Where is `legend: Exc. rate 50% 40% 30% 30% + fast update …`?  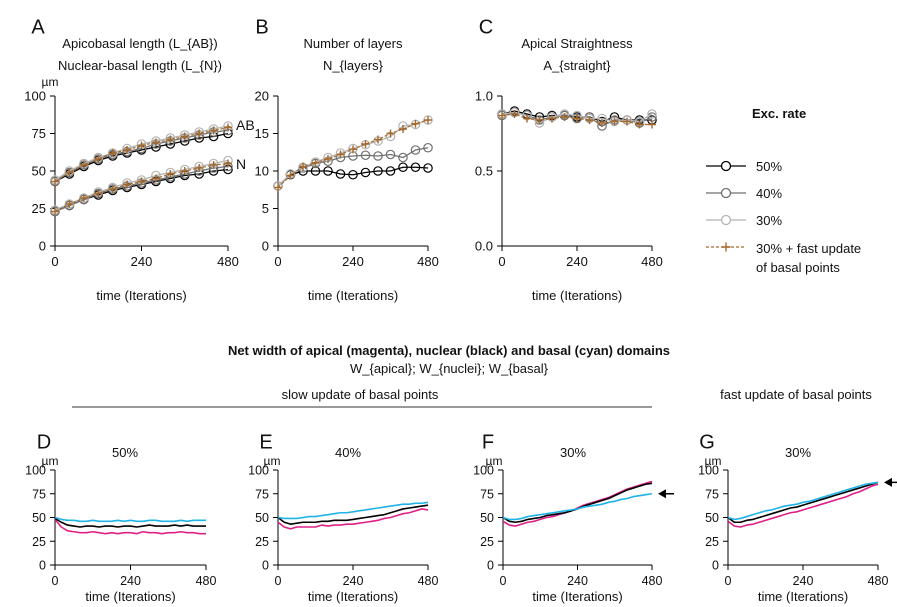
legend: Exc. rate 50% 40% 30% 30% + fast update … is located at coordinates (783, 190).